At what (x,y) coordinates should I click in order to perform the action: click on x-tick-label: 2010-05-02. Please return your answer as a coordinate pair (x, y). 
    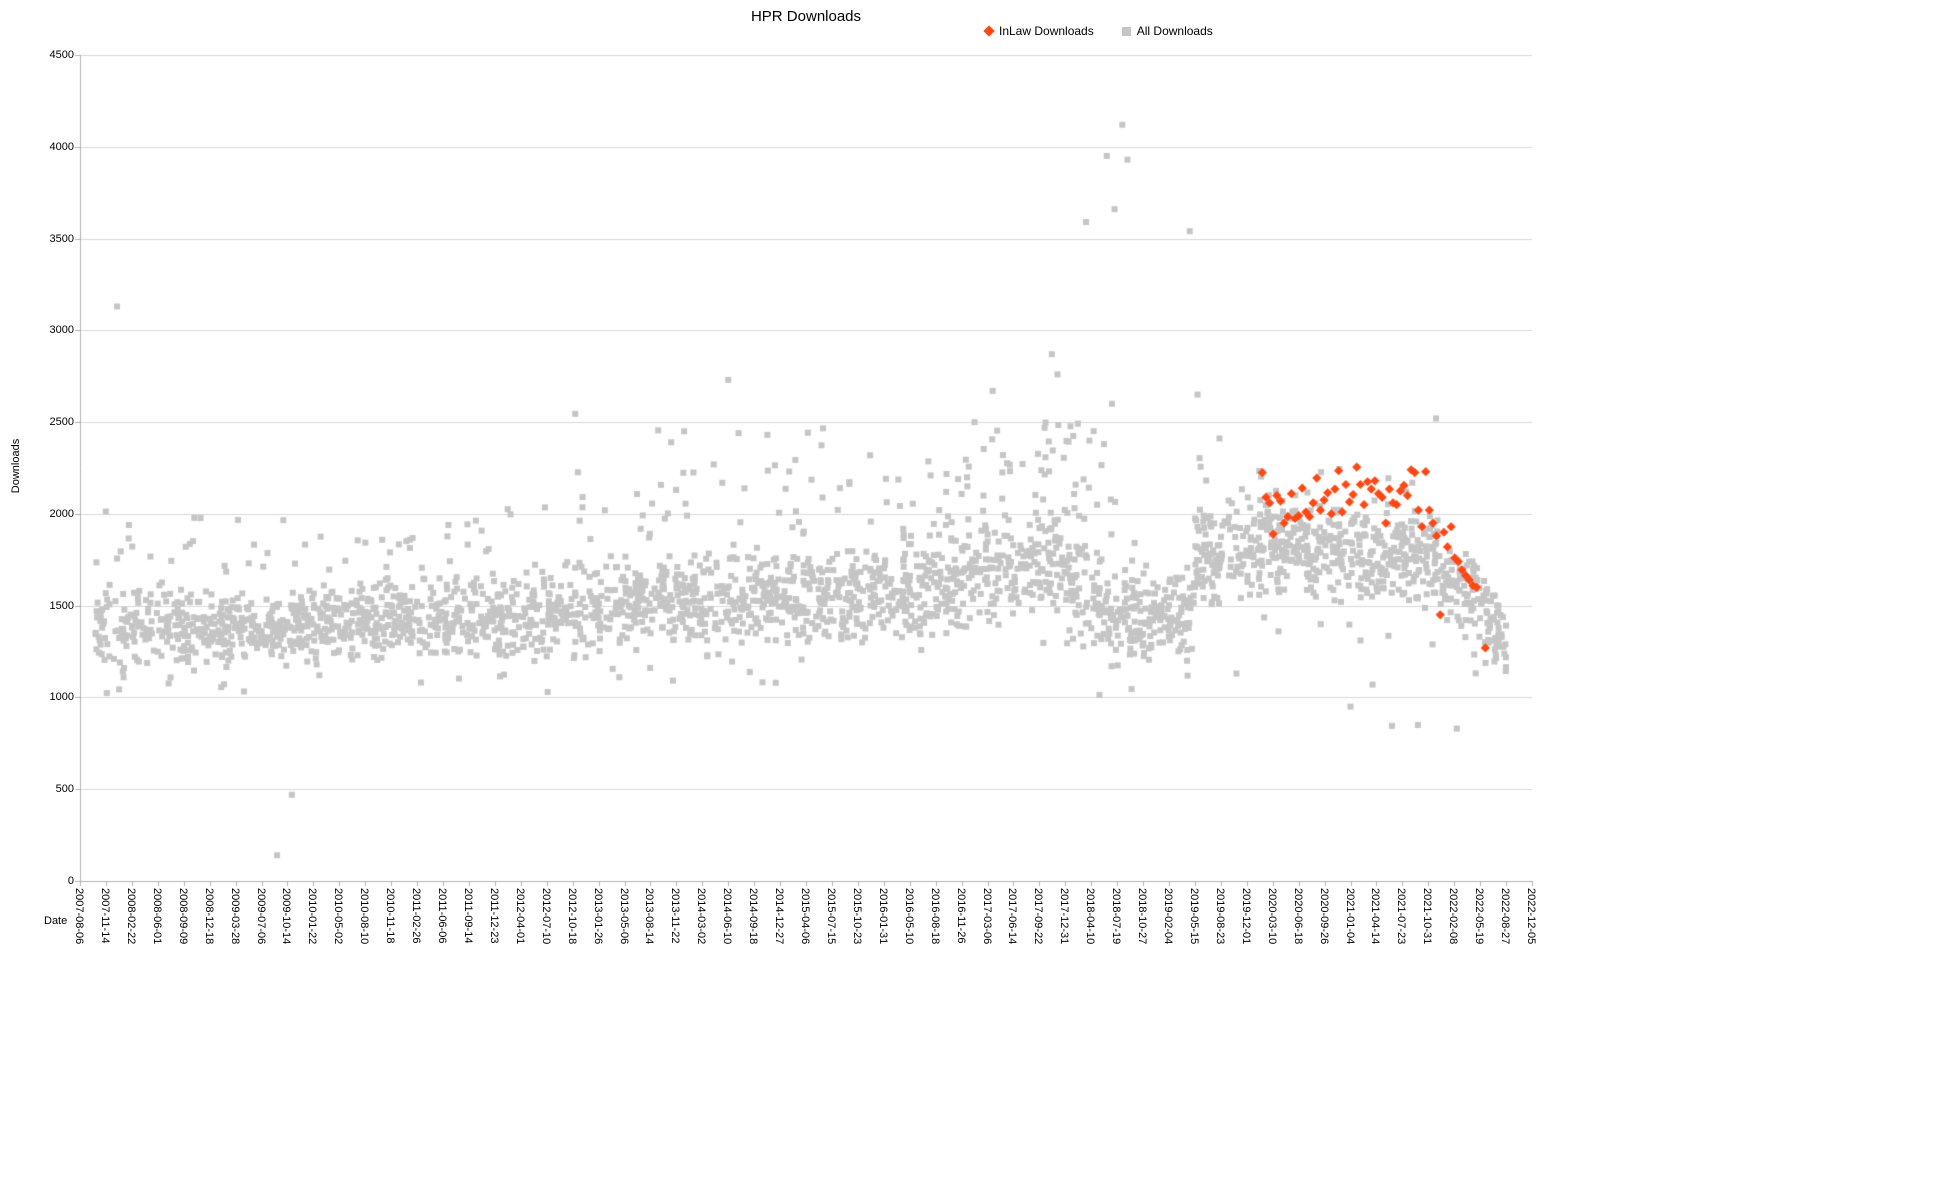
    Looking at the image, I should click on (338, 916).